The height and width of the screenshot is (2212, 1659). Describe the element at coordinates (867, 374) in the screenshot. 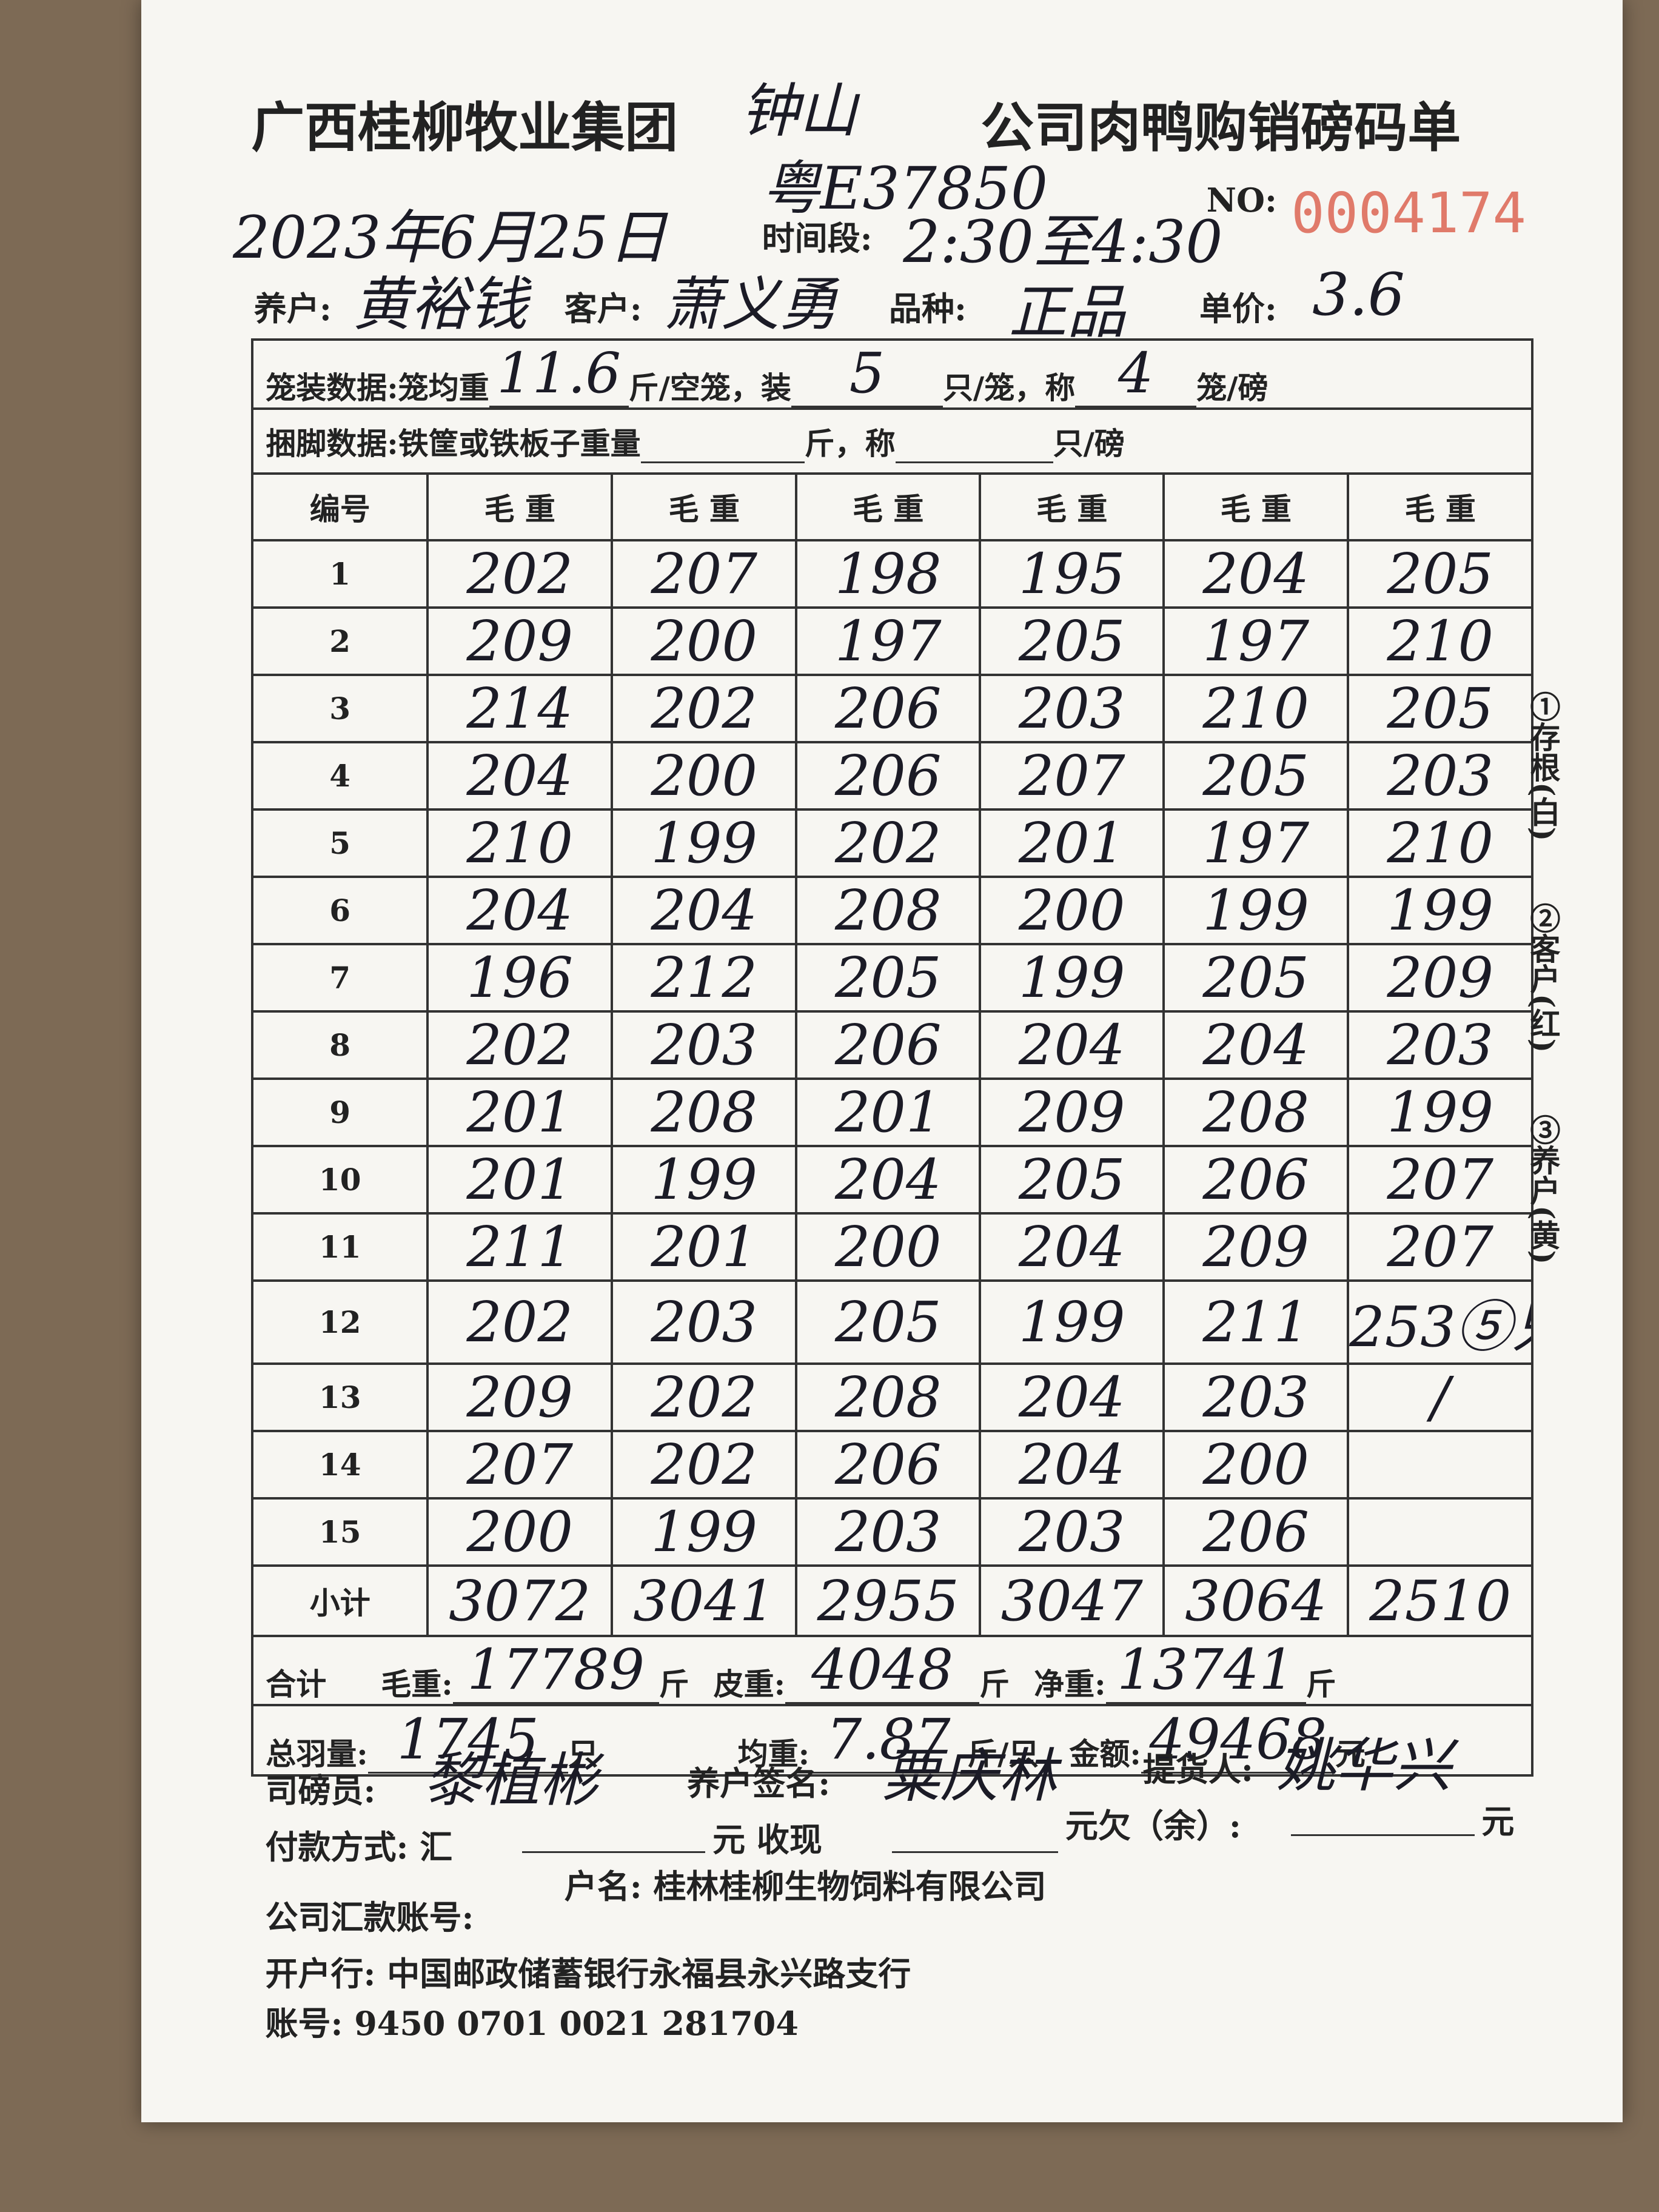

I see `per-cage: 5` at that location.